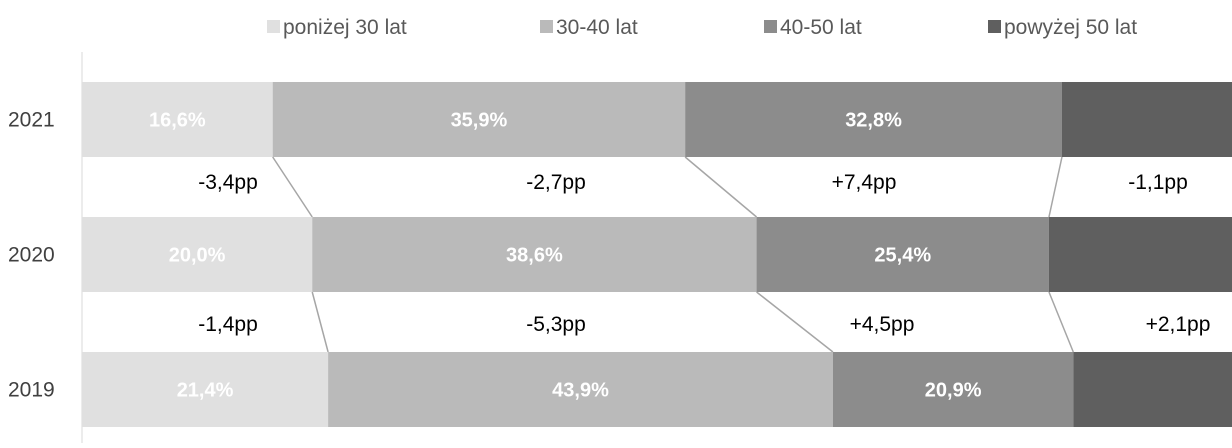 Image resolution: width=1232 pixels, height=448 pixels. What do you see at coordinates (345, 27) in the screenshot?
I see `legend-label-poni-ej-30-lat: poniżej 30 lat` at bounding box center [345, 27].